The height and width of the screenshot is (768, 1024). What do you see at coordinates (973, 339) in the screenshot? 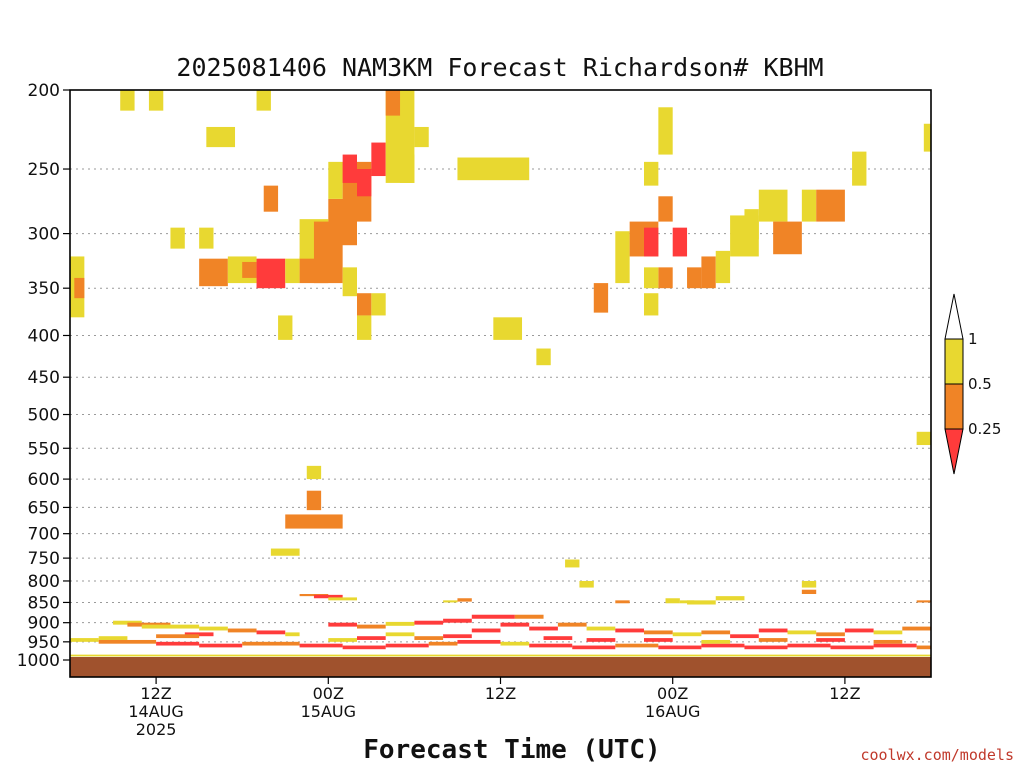
I see `colorbar-label: 1` at bounding box center [973, 339].